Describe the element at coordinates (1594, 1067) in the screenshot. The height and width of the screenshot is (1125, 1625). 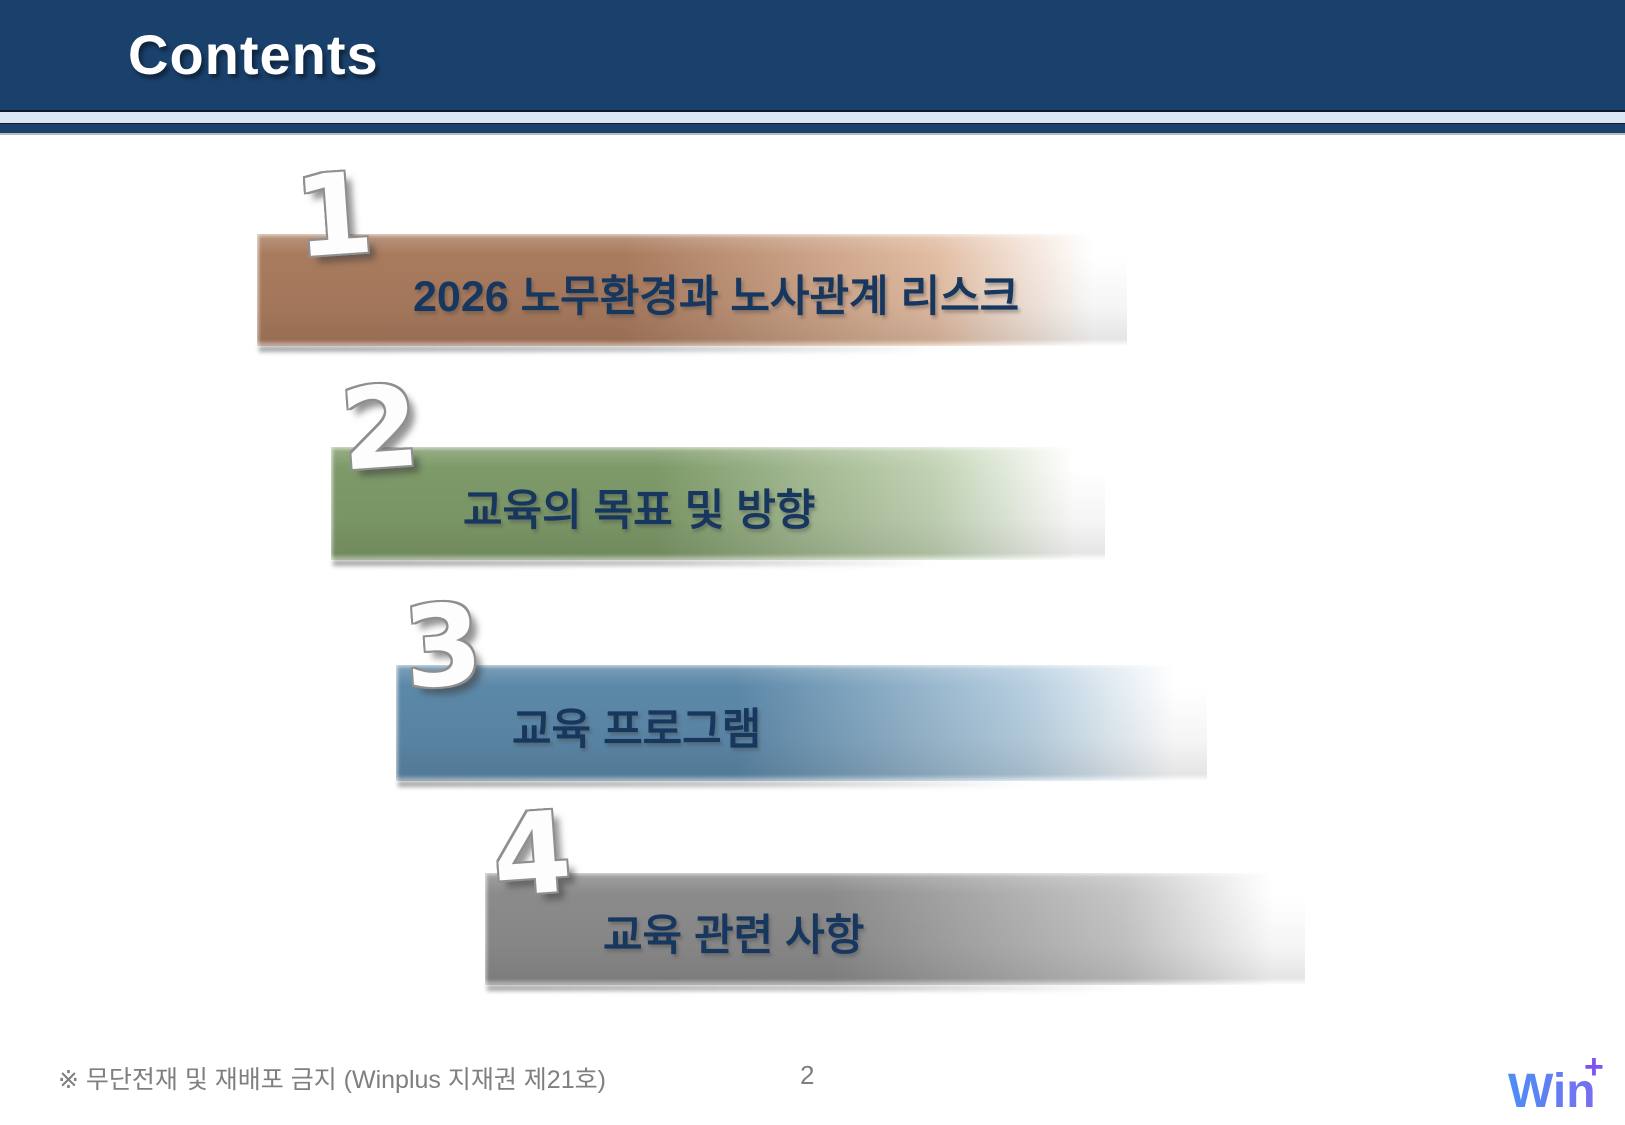
I see `winplus-logo-plus-icon: +` at that location.